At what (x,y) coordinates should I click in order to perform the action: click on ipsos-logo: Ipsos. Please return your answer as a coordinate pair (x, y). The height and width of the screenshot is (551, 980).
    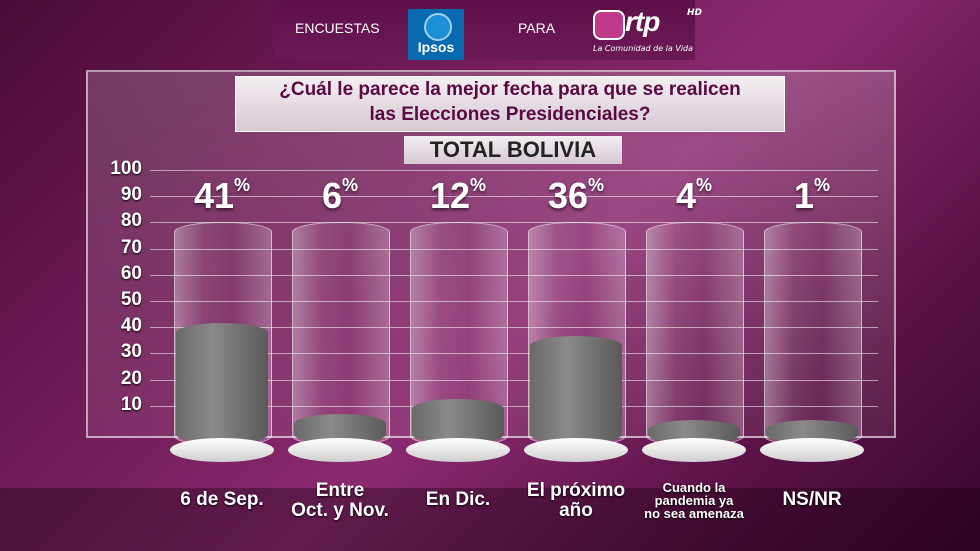
    Looking at the image, I should click on (436, 34).